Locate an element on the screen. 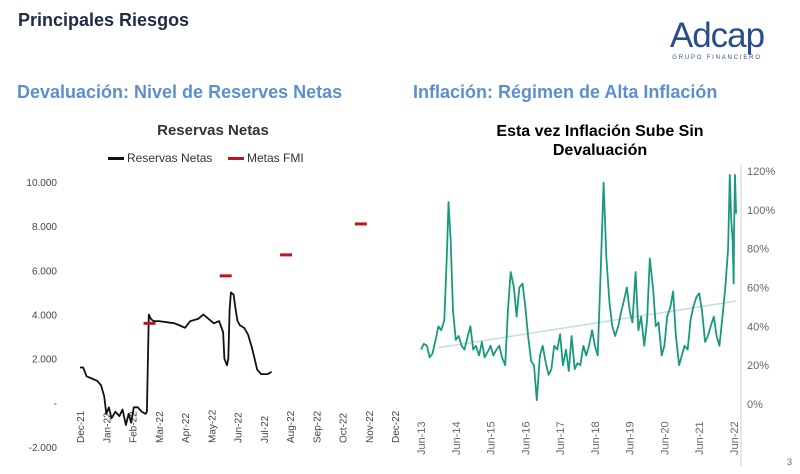 This screenshot has width=800, height=474. page-title: Principales Riesgos is located at coordinates (104, 20).